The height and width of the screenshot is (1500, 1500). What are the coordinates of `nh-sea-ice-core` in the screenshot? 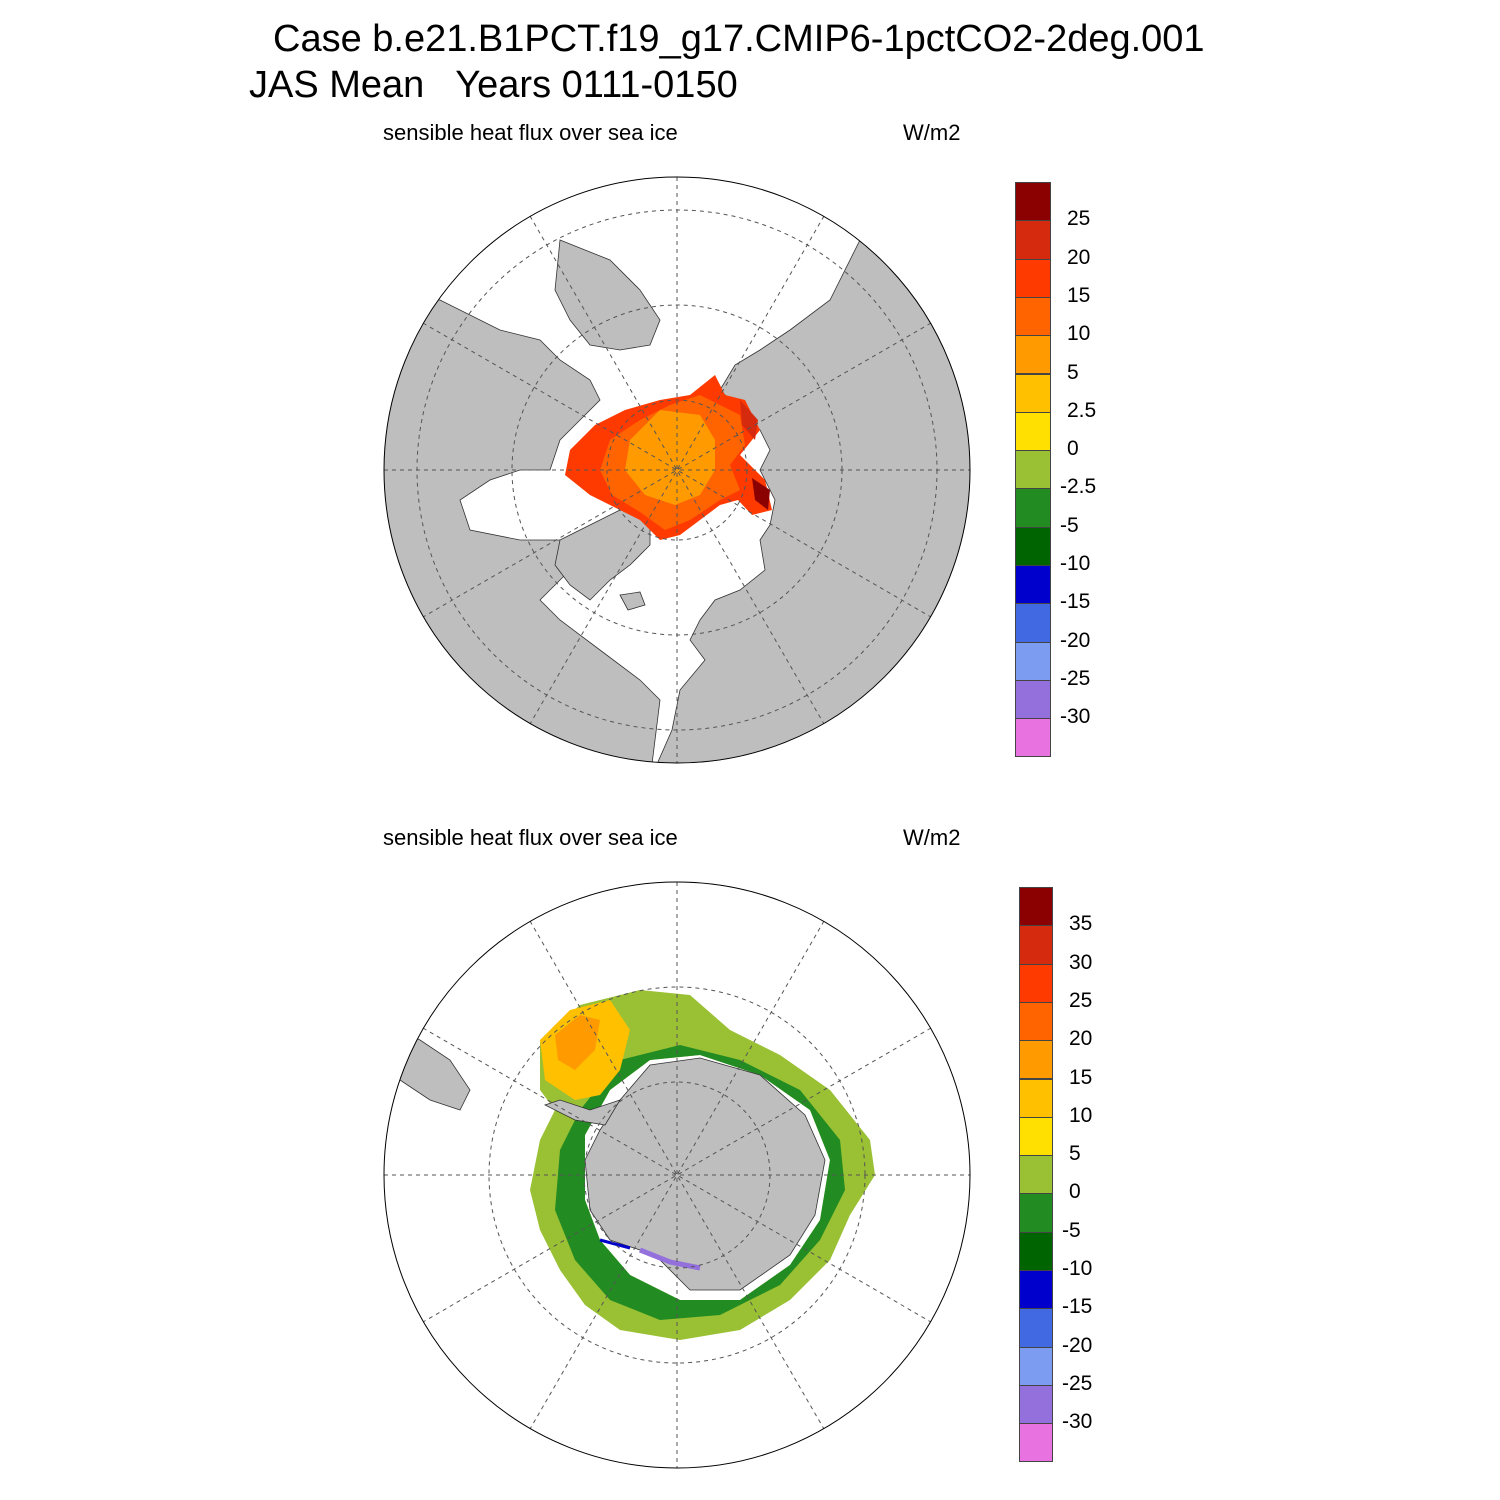 It's located at (670, 457).